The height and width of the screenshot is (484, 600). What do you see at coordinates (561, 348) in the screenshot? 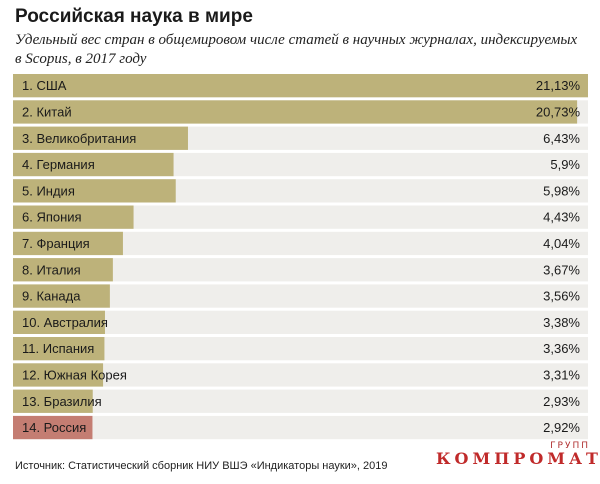
I see `value-label: 3,36%` at bounding box center [561, 348].